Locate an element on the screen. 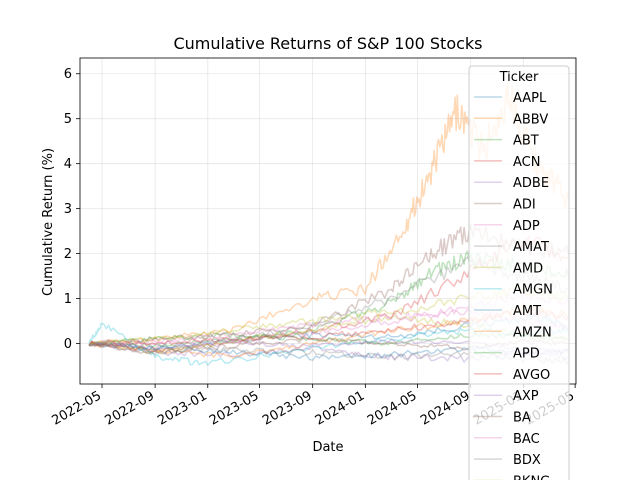  y-tick-label: 5 is located at coordinates (68, 119).